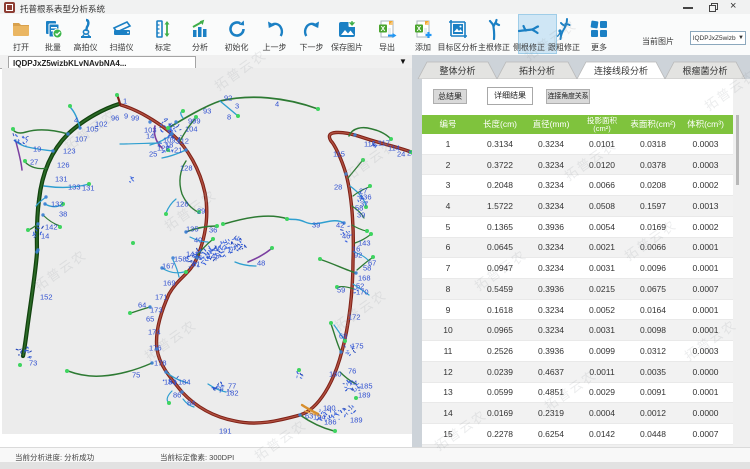 The height and width of the screenshot is (469, 750). Describe the element at coordinates (201, 211) in the screenshot. I see `svg-text: 29` at that location.